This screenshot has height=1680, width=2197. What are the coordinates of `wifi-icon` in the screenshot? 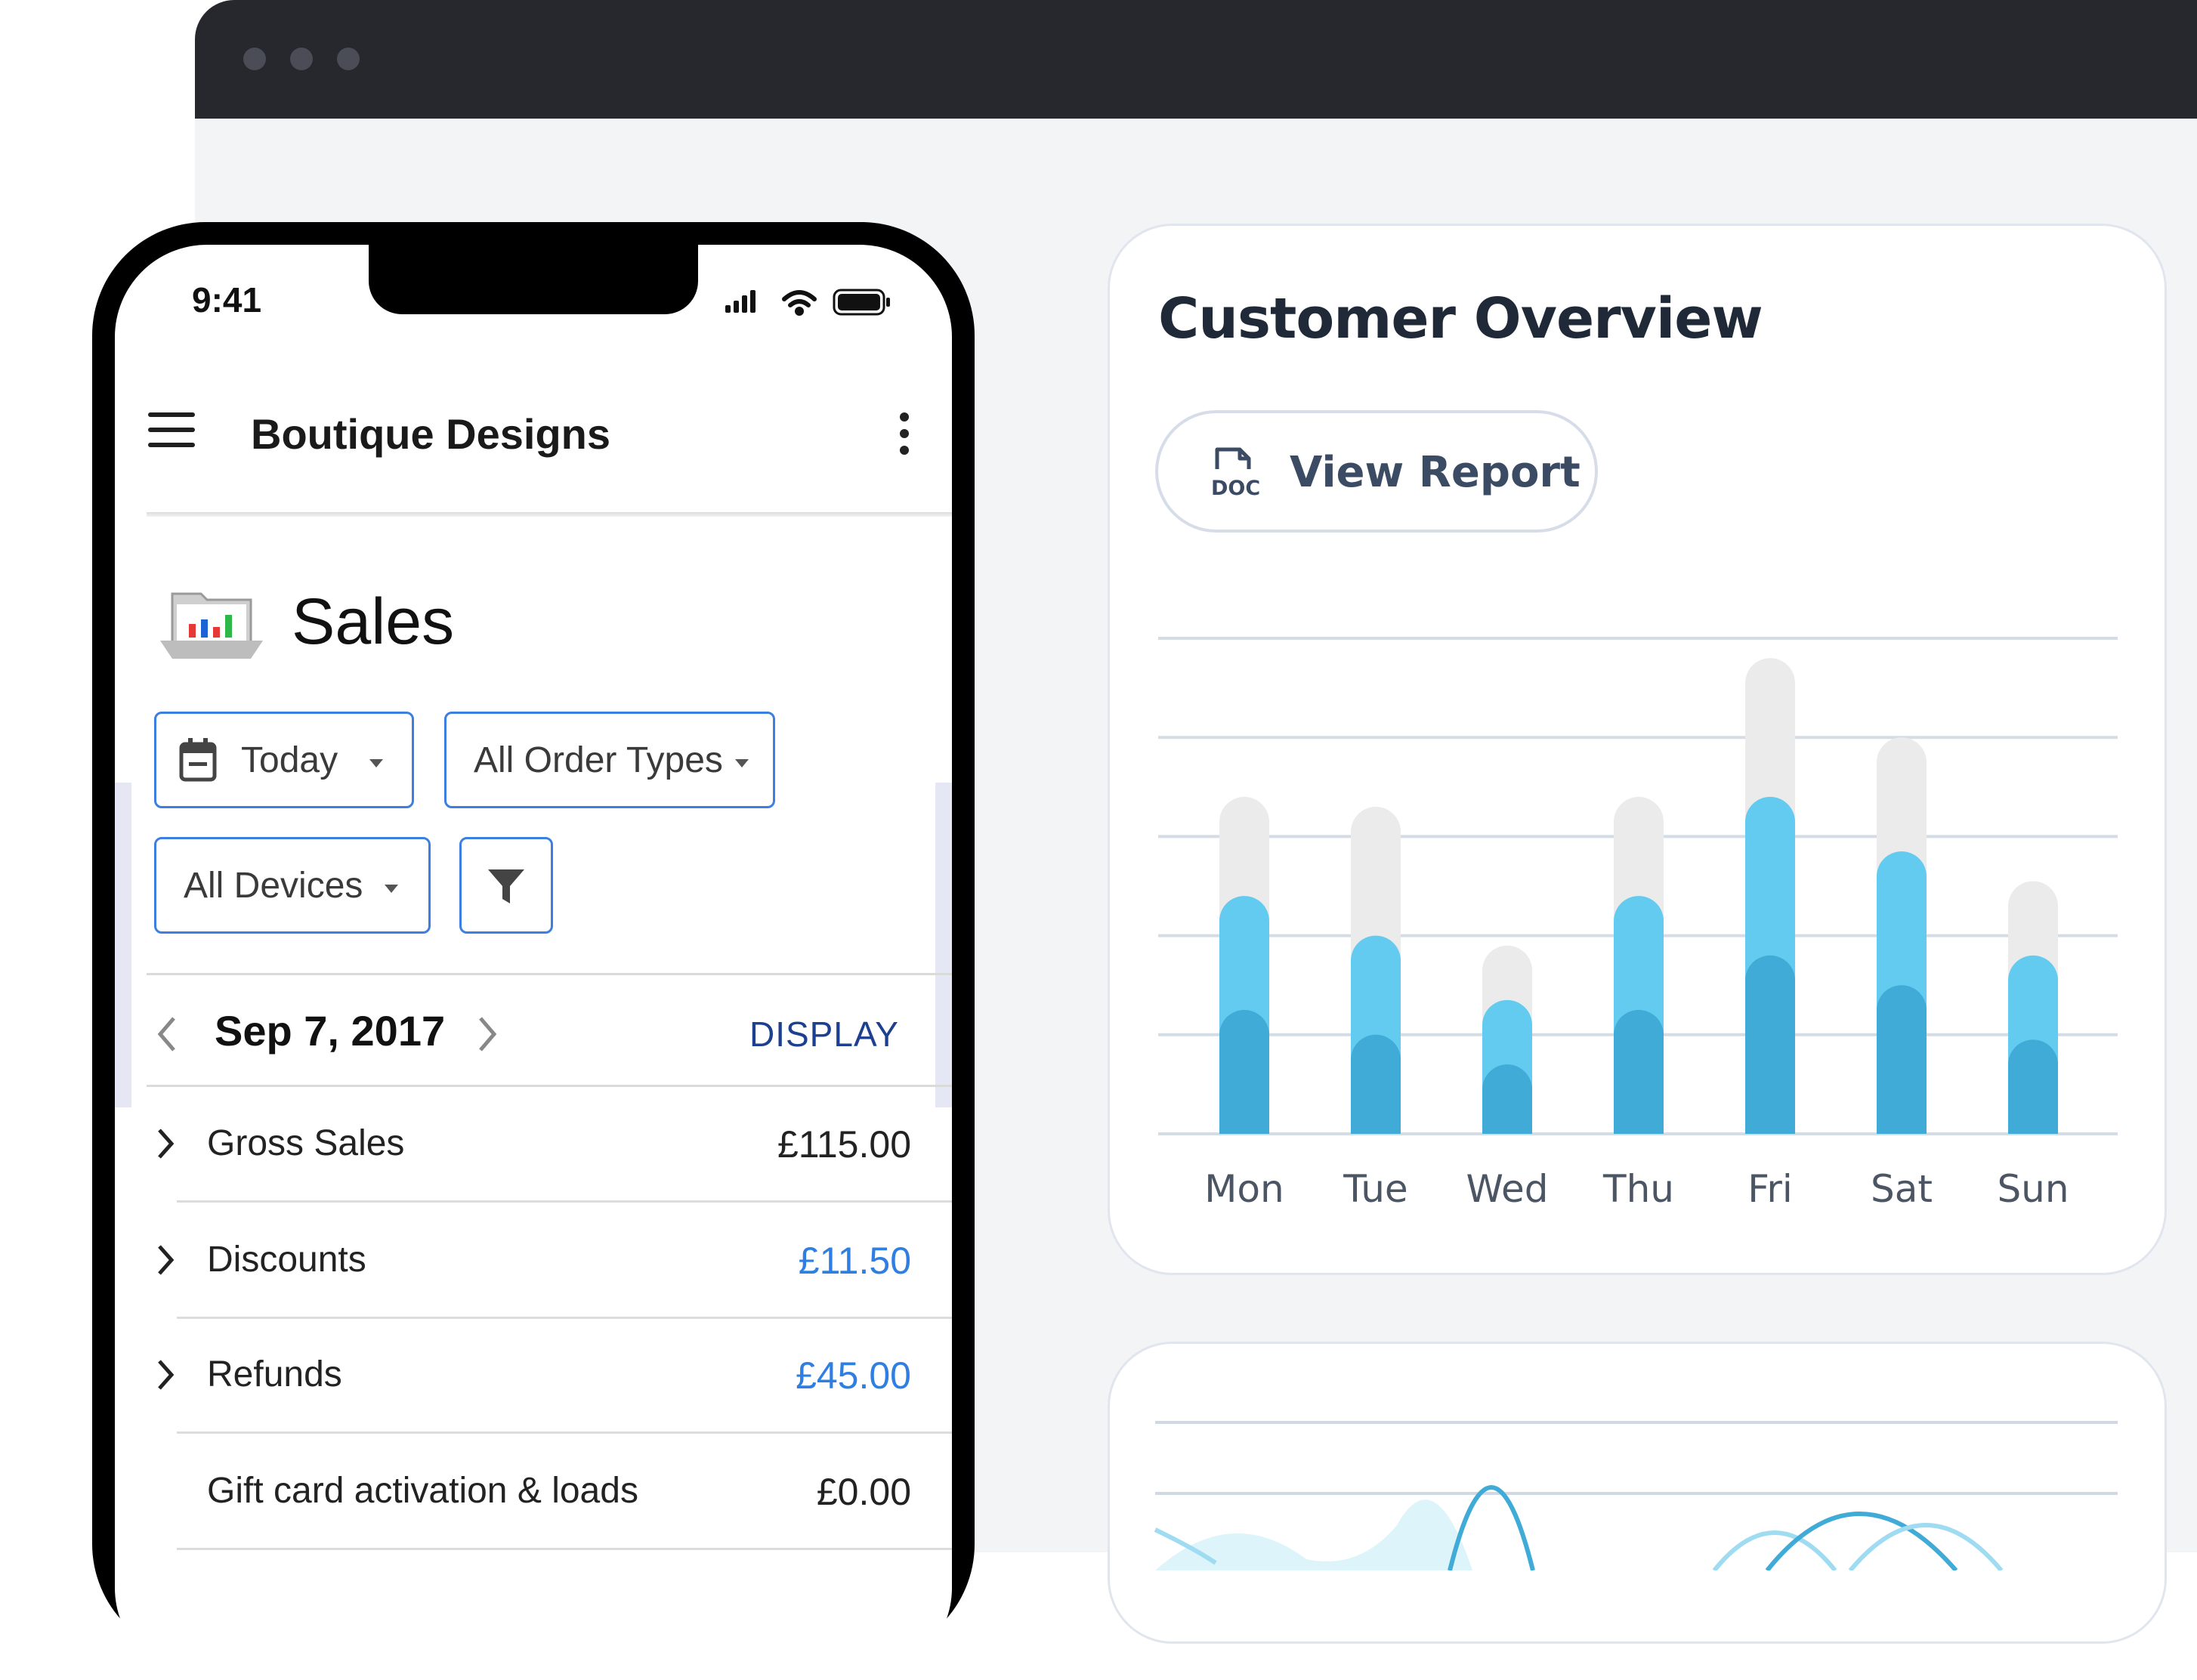 It's located at (799, 303).